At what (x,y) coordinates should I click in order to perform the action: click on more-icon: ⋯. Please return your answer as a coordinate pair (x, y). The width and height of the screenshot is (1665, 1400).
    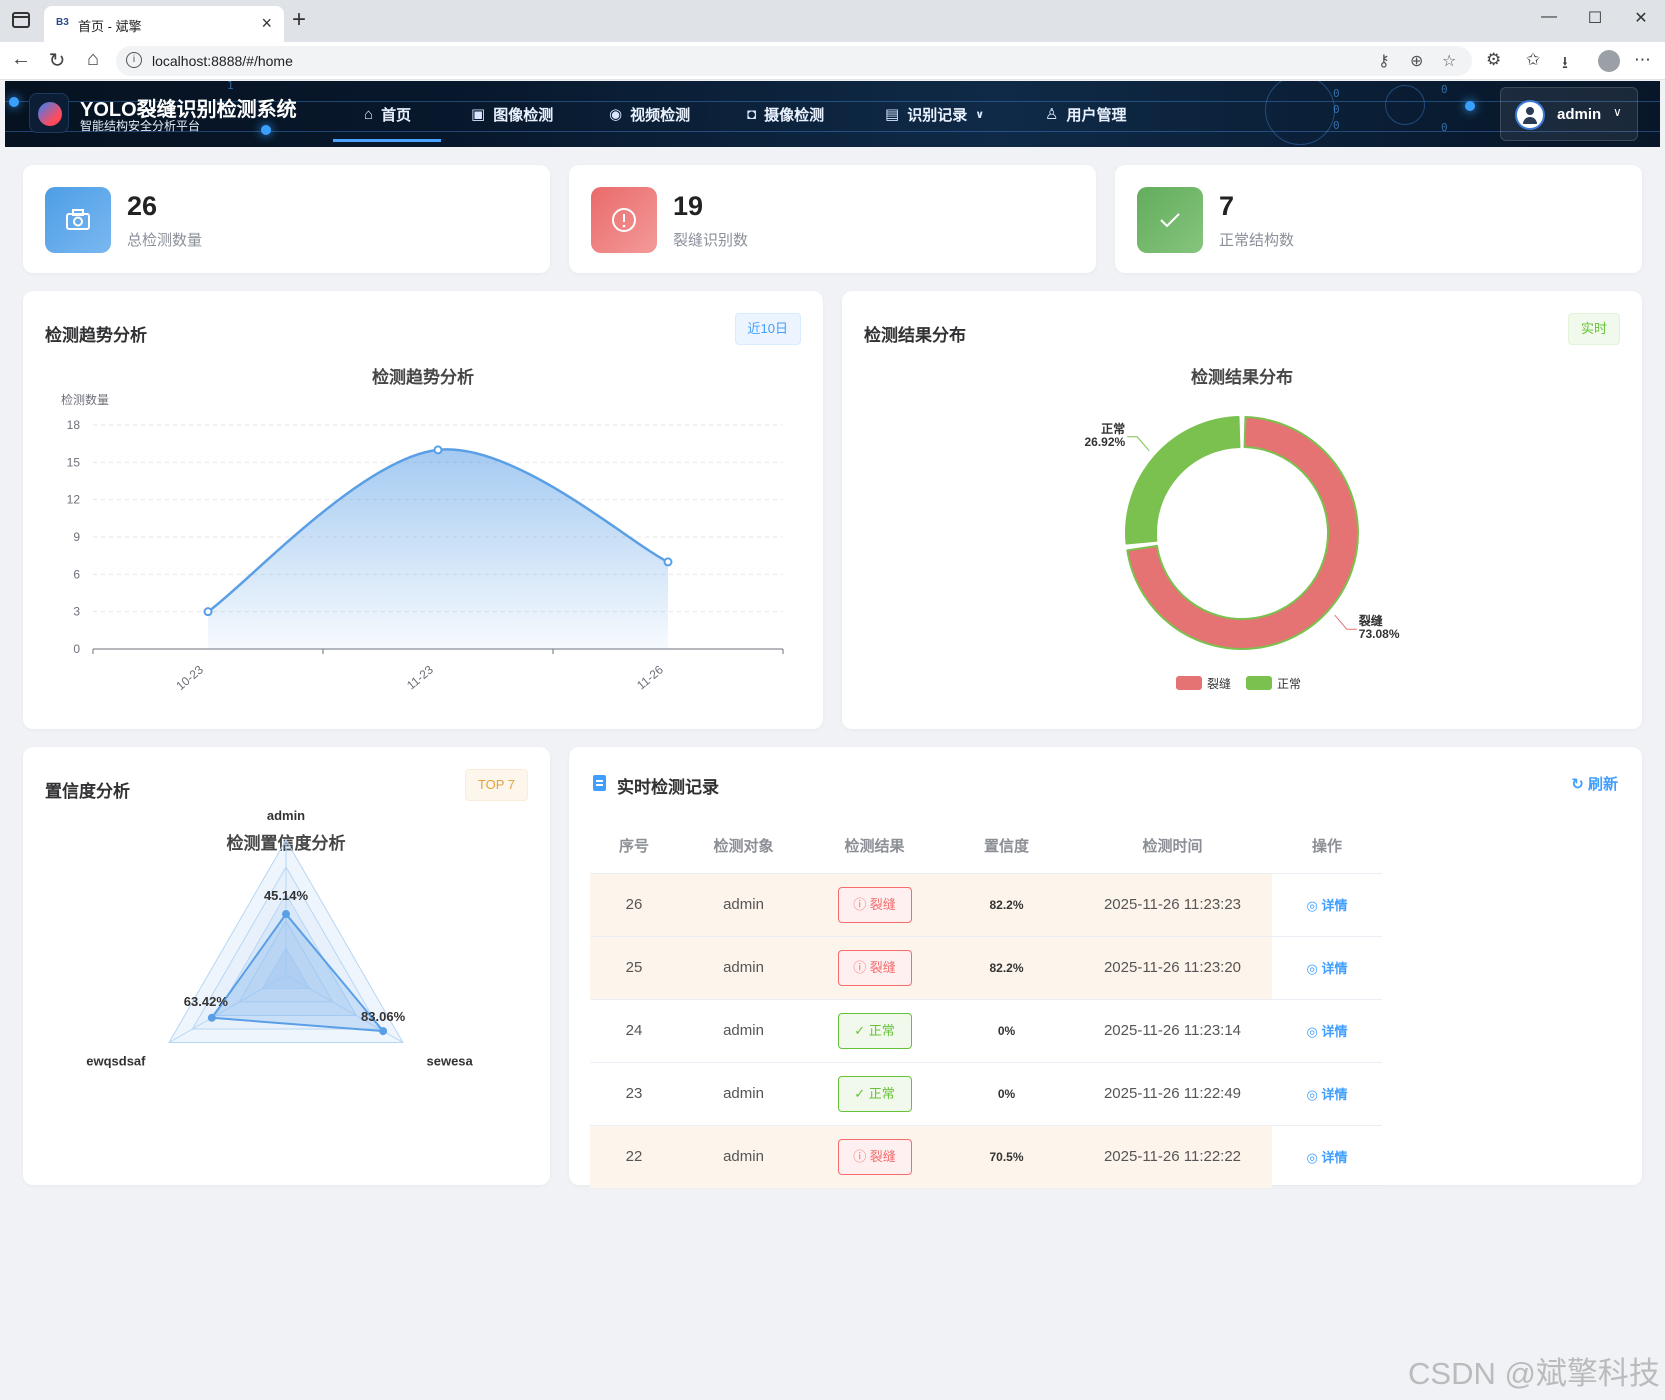
    Looking at the image, I should click on (1642, 59).